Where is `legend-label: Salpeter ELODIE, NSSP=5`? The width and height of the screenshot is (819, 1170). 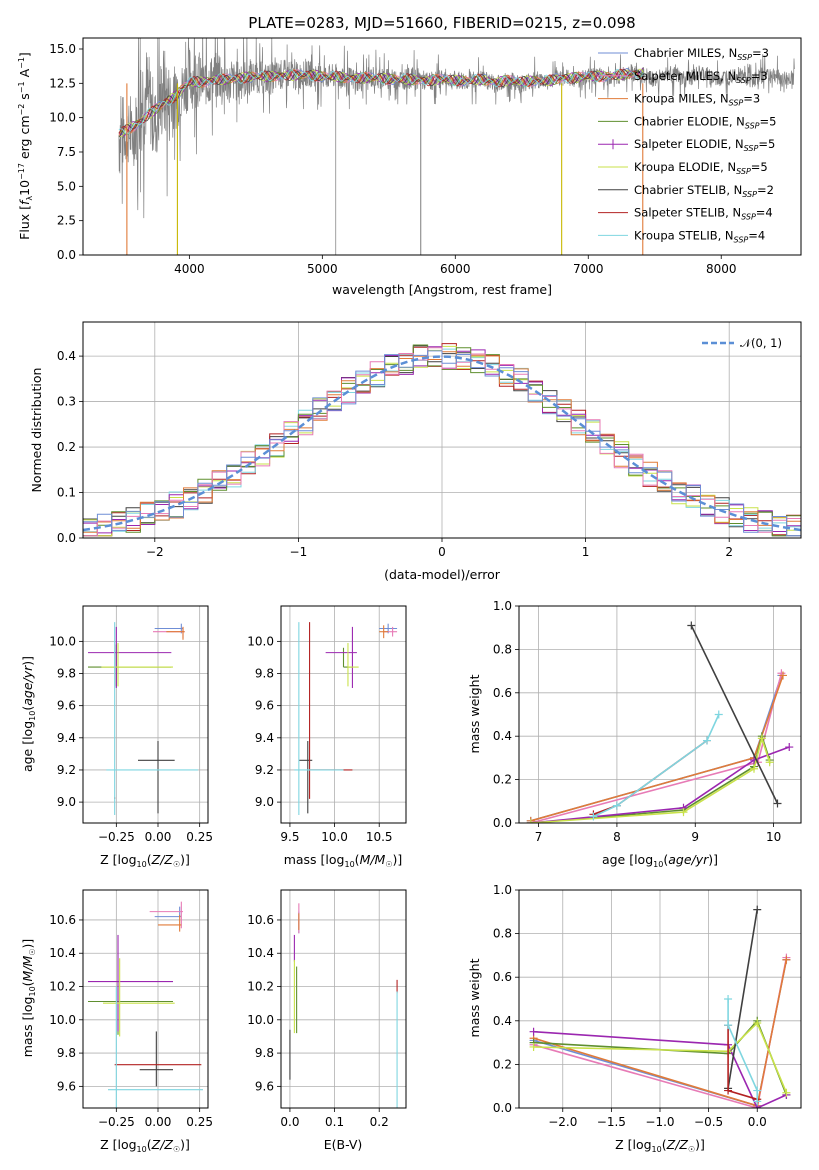
legend-label: Salpeter ELODIE, NSSP=5 is located at coordinates (704, 145).